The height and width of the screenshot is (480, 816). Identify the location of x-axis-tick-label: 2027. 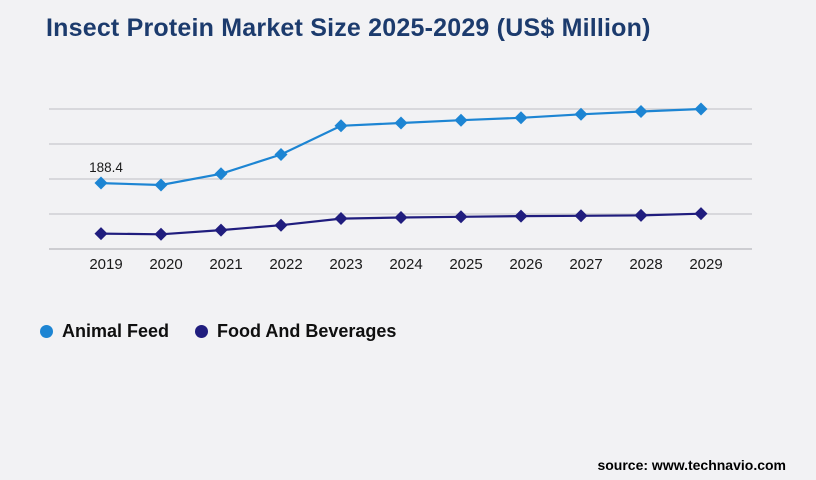
(585, 264).